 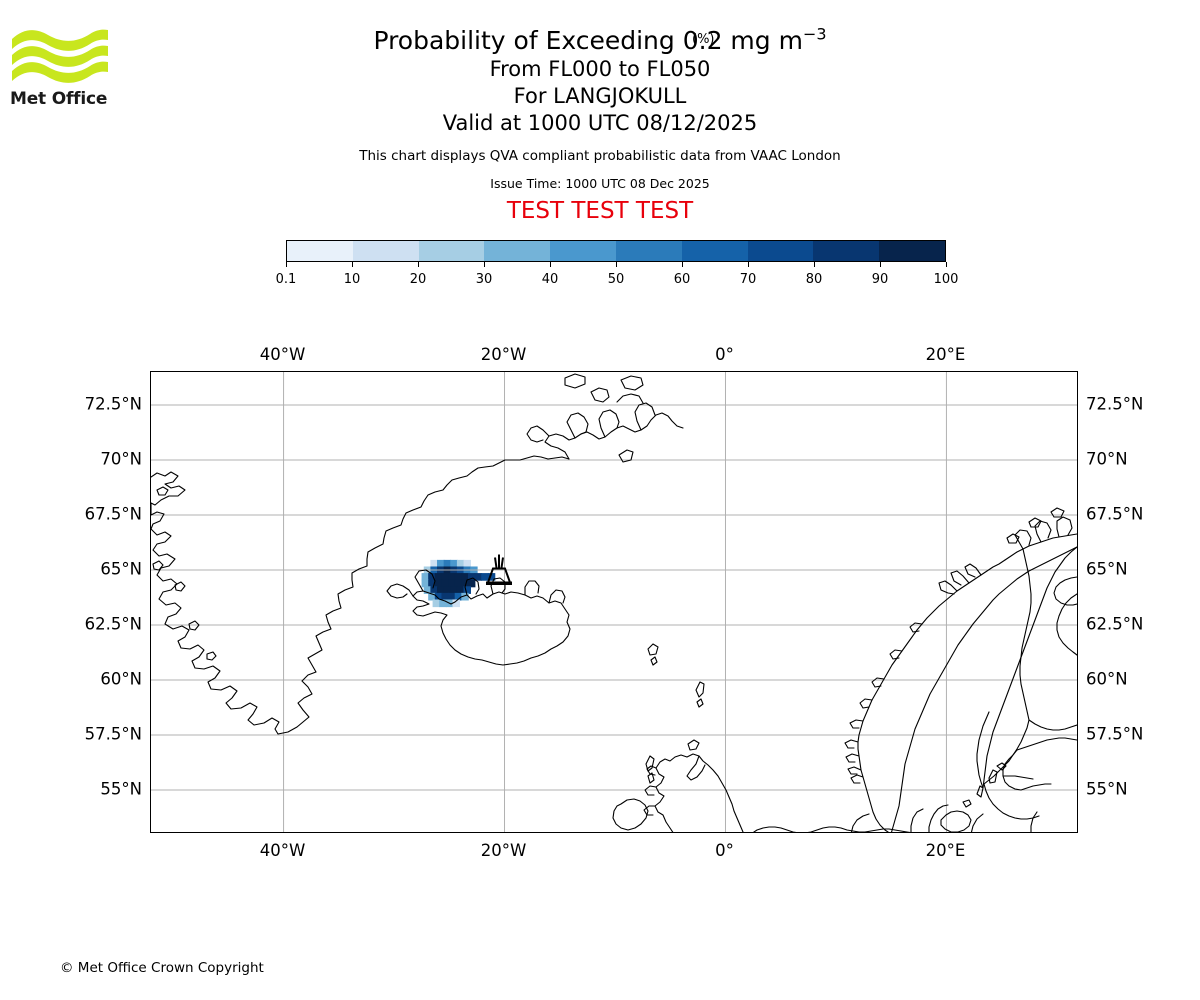 What do you see at coordinates (588, 40) in the screenshot?
I see `page-title-text: Probability of Exceeding 0.2 mg m` at bounding box center [588, 40].